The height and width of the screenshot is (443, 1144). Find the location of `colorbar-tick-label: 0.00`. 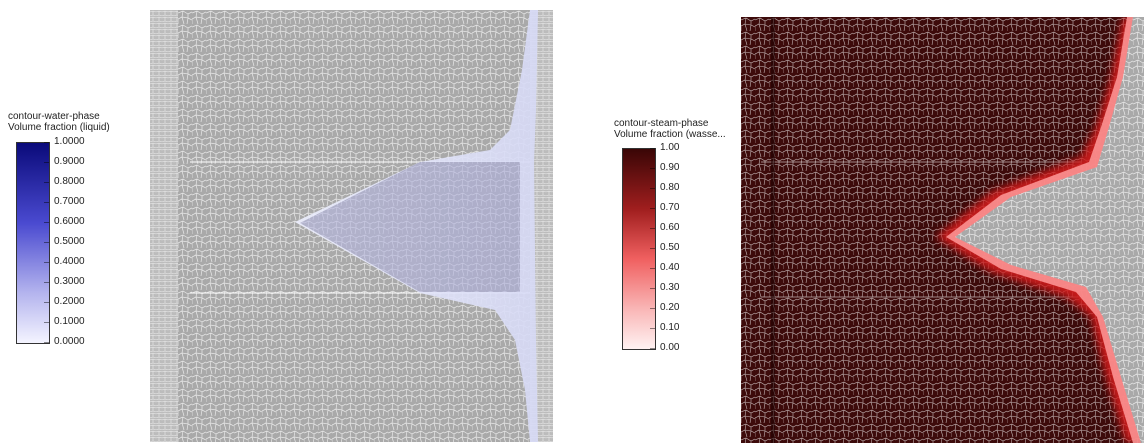

colorbar-tick-label: 0.00 is located at coordinates (670, 347).